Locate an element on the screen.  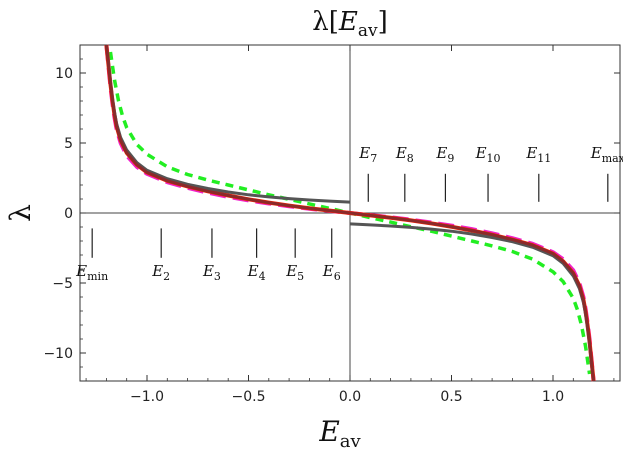
x-tick-label: 0.5 is located at coordinates (451, 397).